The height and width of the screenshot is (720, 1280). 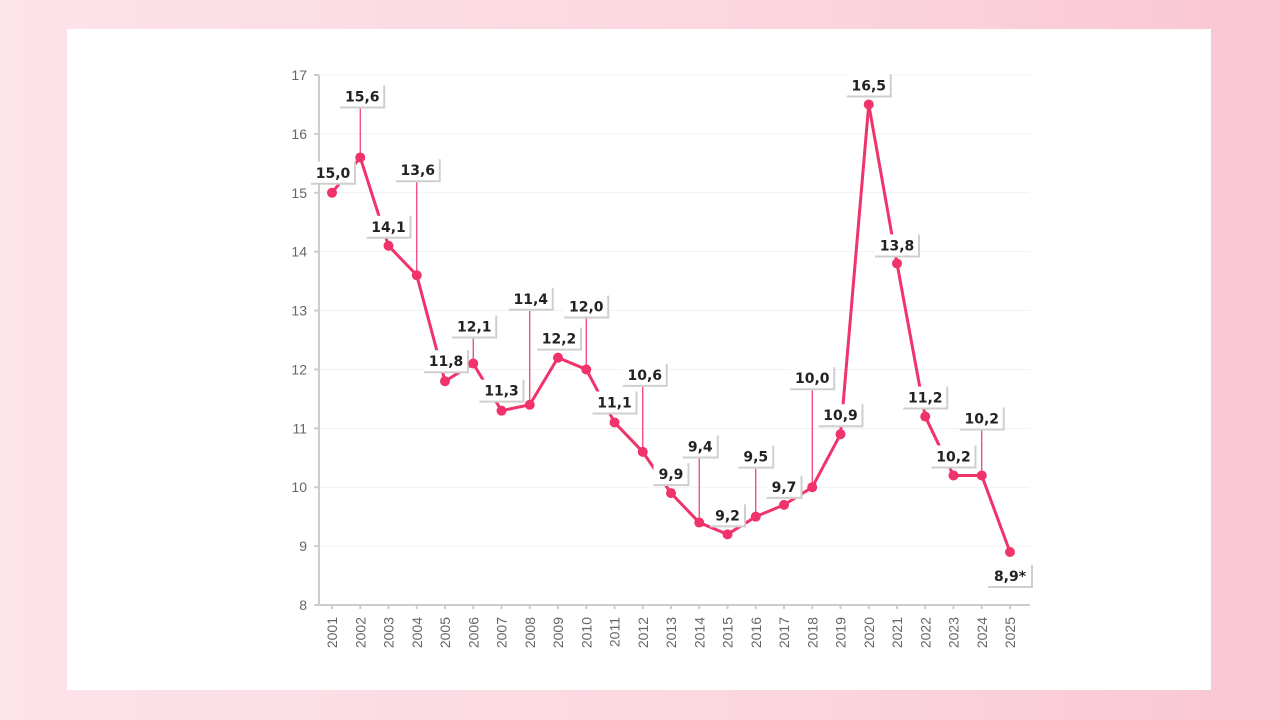 What do you see at coordinates (417, 632) in the screenshot?
I see `x-tick-label: 2004` at bounding box center [417, 632].